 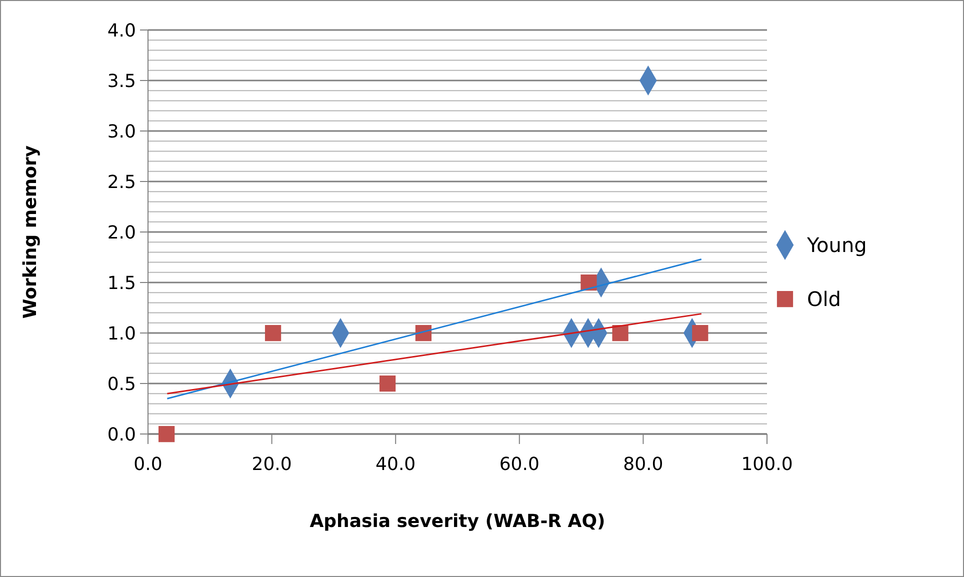 What do you see at coordinates (272, 464) in the screenshot?
I see `x-tick-label: 20.0` at bounding box center [272, 464].